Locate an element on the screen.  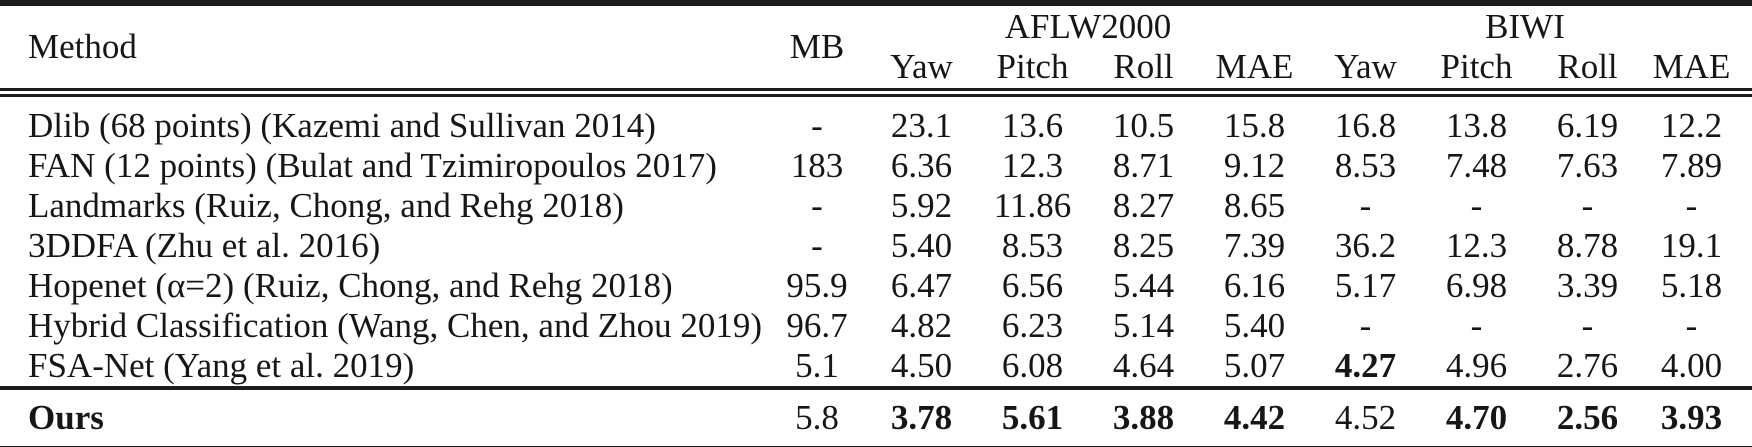
value-cell-best: 2.56 is located at coordinates (1587, 417).